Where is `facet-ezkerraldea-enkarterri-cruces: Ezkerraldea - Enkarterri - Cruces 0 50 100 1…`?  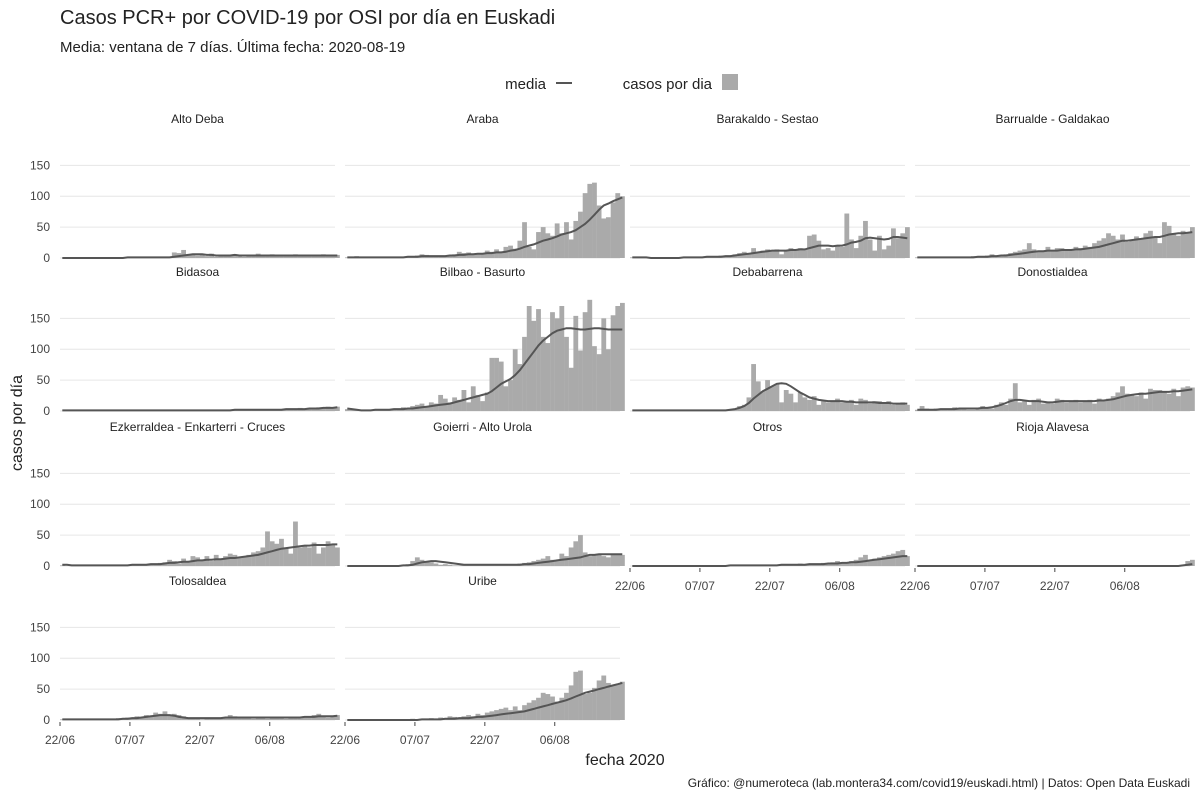
facet-ezkerraldea-enkarterri-cruces: Ezkerraldea - Enkarterri - Cruces 0 50 100 1… is located at coordinates (185, 496).